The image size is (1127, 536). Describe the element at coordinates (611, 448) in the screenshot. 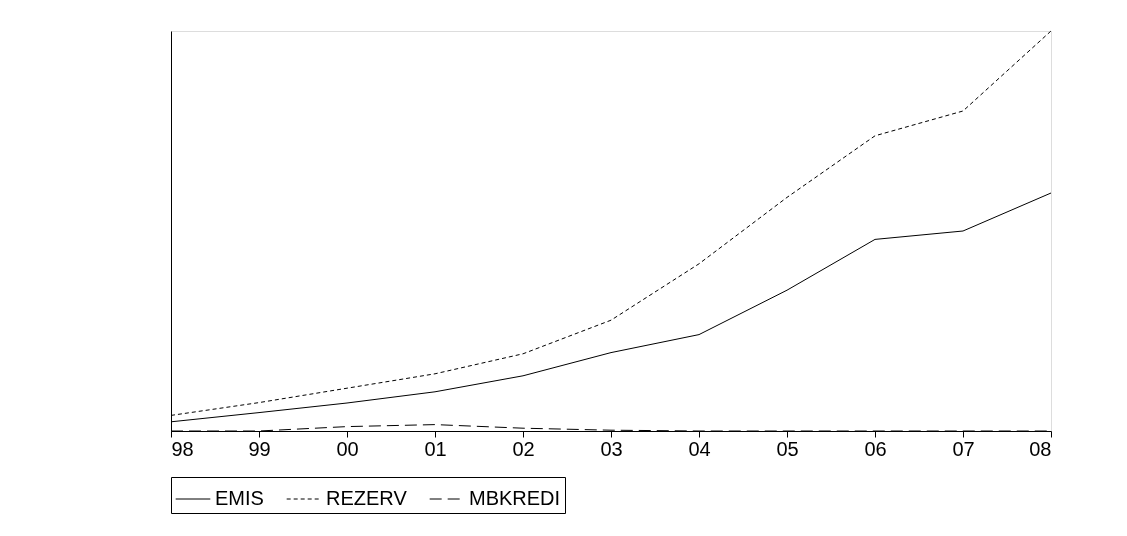

I see `x-tick-label: 03` at that location.